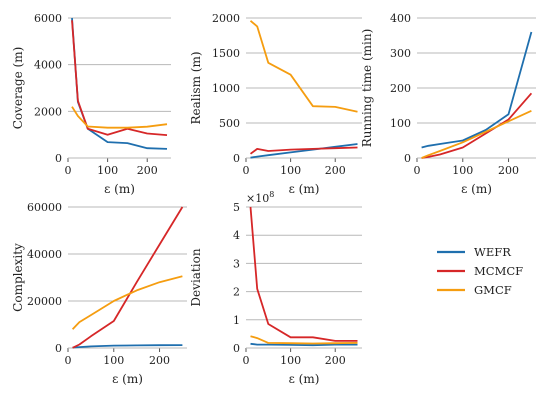 This screenshot has height=400, width=550. I want to click on legend-label-mcmcf: MCMCF, so click(498, 271).